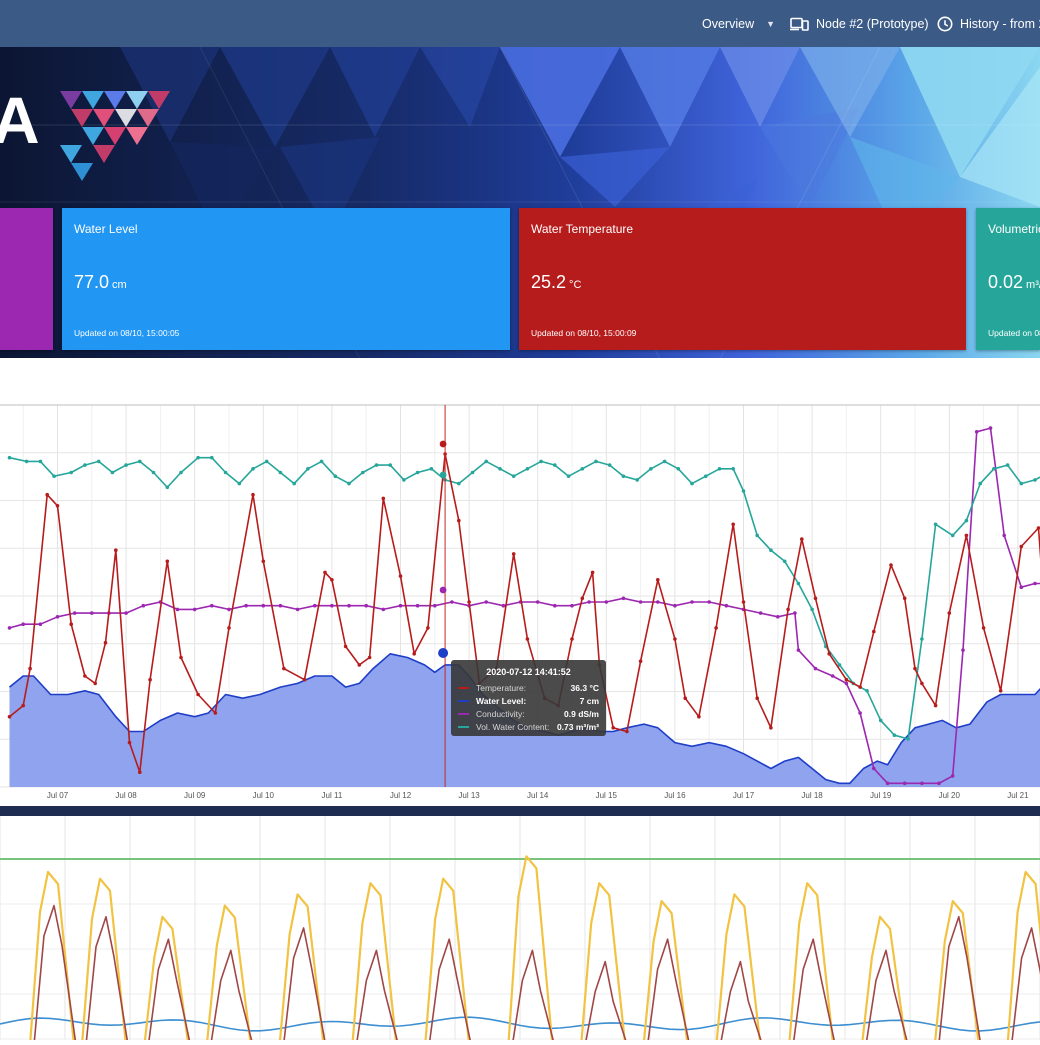 Image resolution: width=1040 pixels, height=1045 pixels. I want to click on card-title: Volumetric, so click(1014, 229).